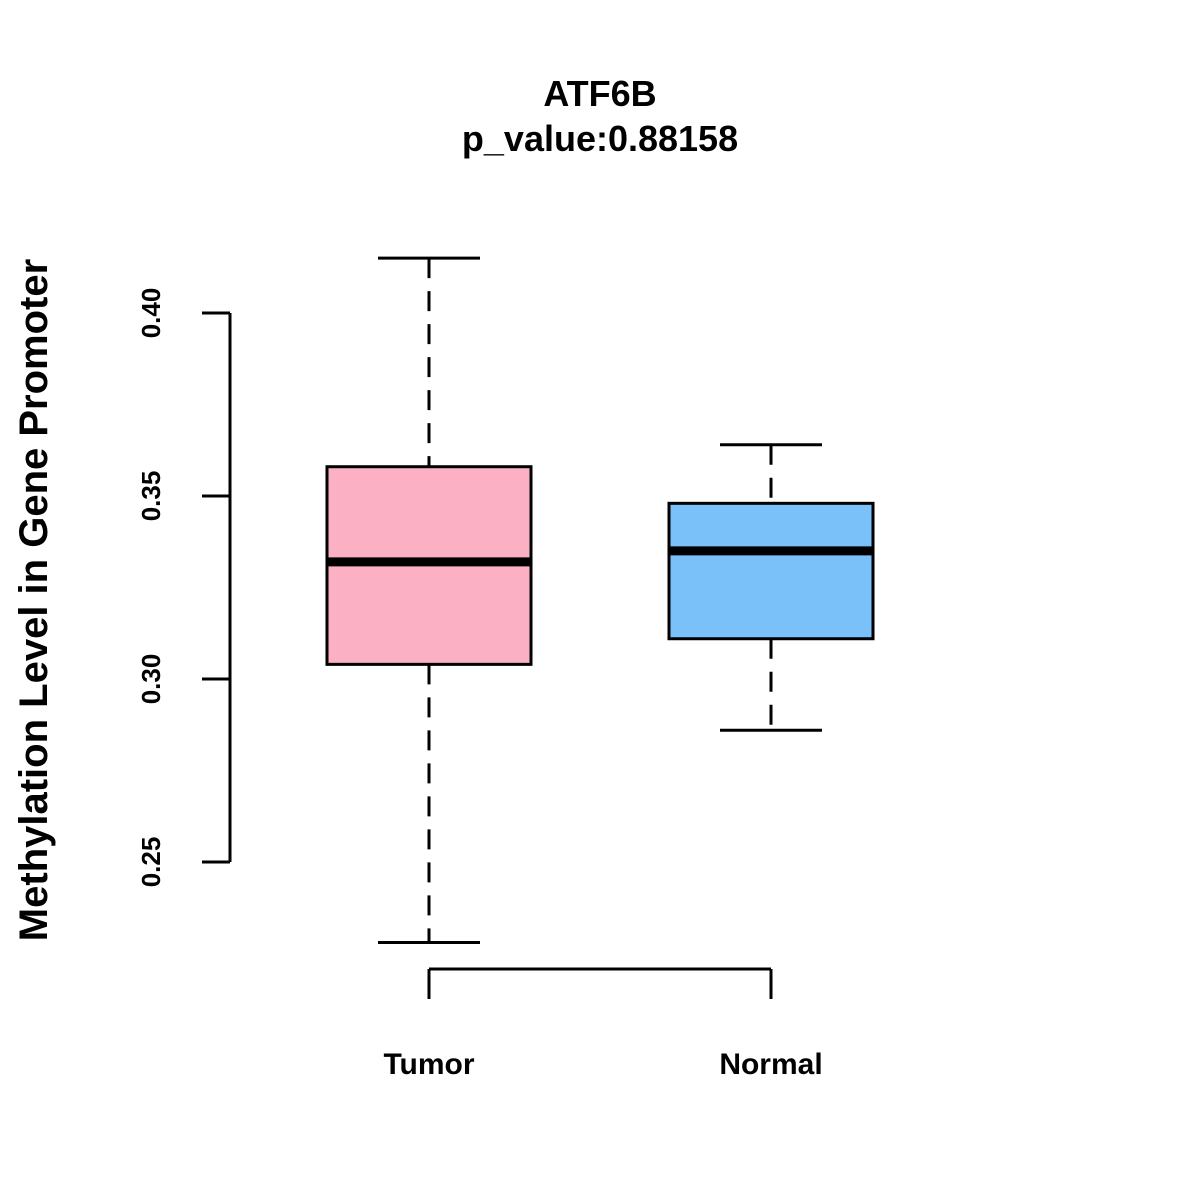  Describe the element at coordinates (428, 1064) in the screenshot. I see `x-tick-label-tumor: Tumor` at that location.